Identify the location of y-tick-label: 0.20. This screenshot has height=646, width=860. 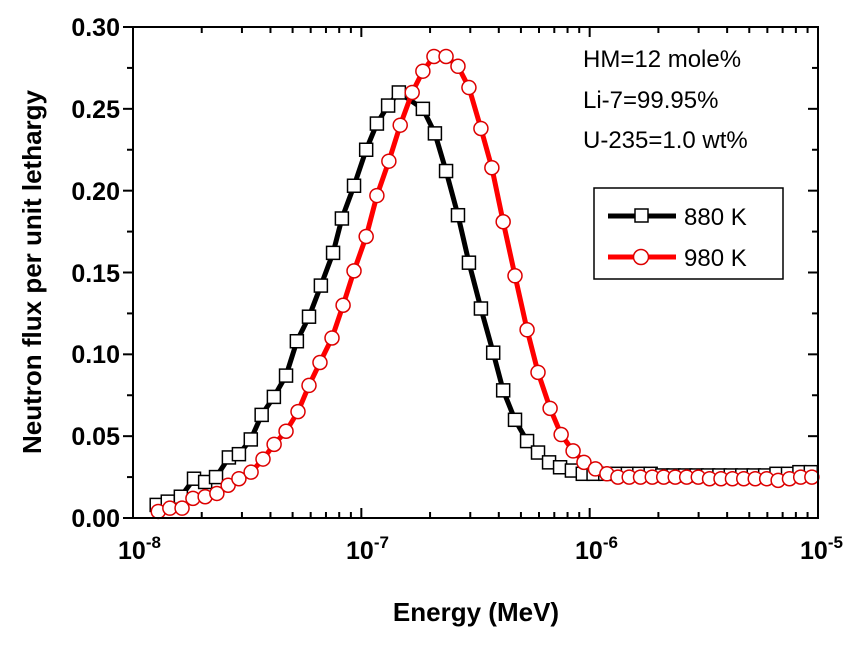
(95, 192).